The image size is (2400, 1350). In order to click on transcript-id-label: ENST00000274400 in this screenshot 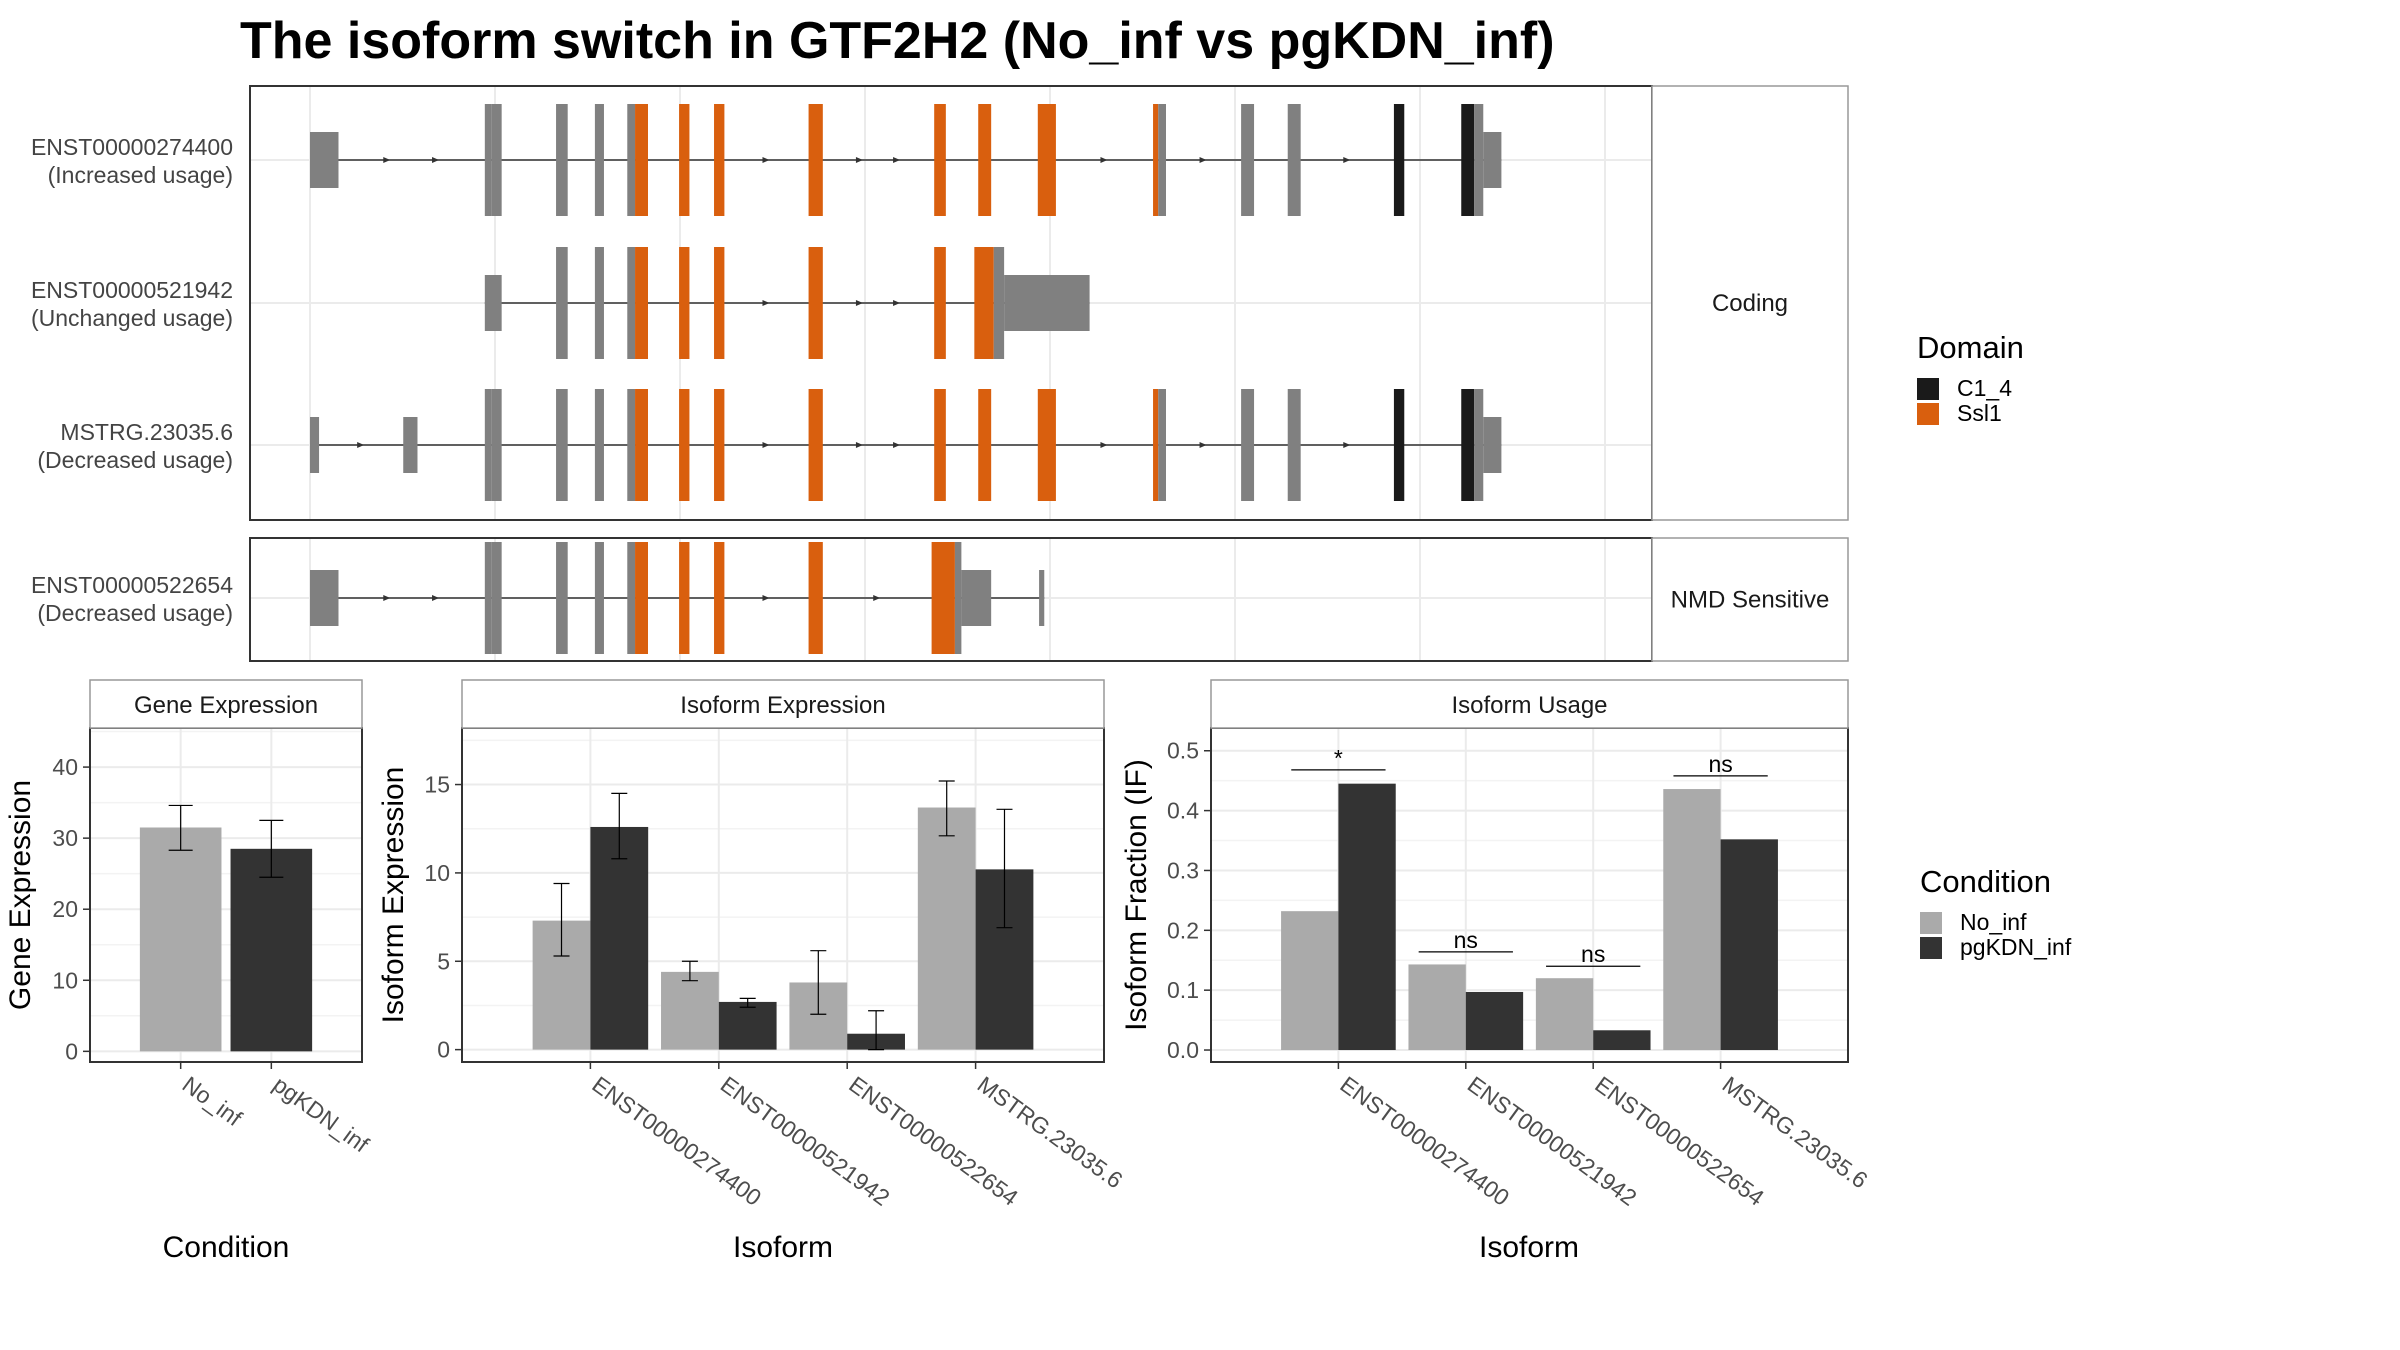, I will do `click(132, 147)`.